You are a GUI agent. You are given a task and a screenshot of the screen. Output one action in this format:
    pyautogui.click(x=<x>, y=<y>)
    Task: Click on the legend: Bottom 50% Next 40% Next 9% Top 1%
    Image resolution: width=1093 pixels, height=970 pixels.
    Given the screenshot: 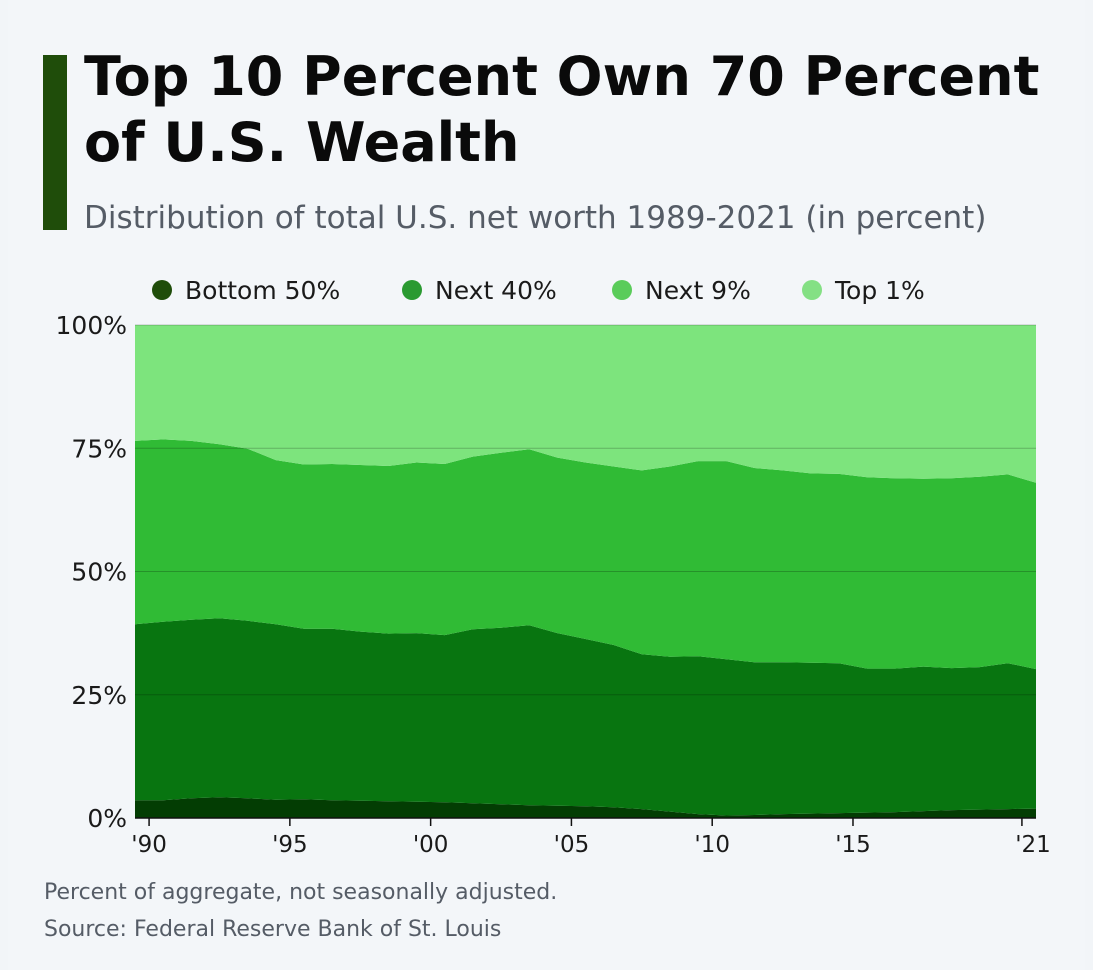 What is the action you would take?
    pyautogui.click(x=546, y=290)
    